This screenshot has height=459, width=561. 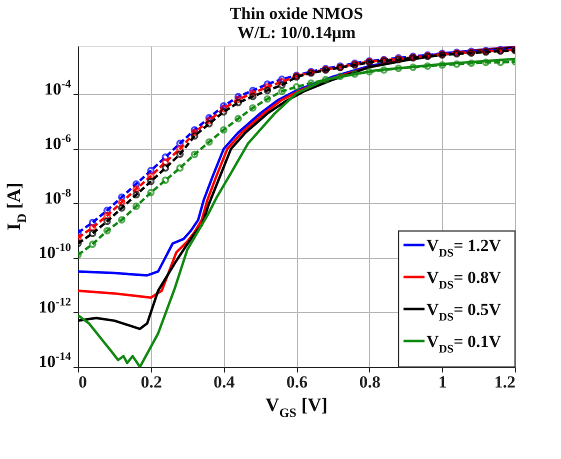 I want to click on y-axis-title: ID [A], so click(x=17, y=206).